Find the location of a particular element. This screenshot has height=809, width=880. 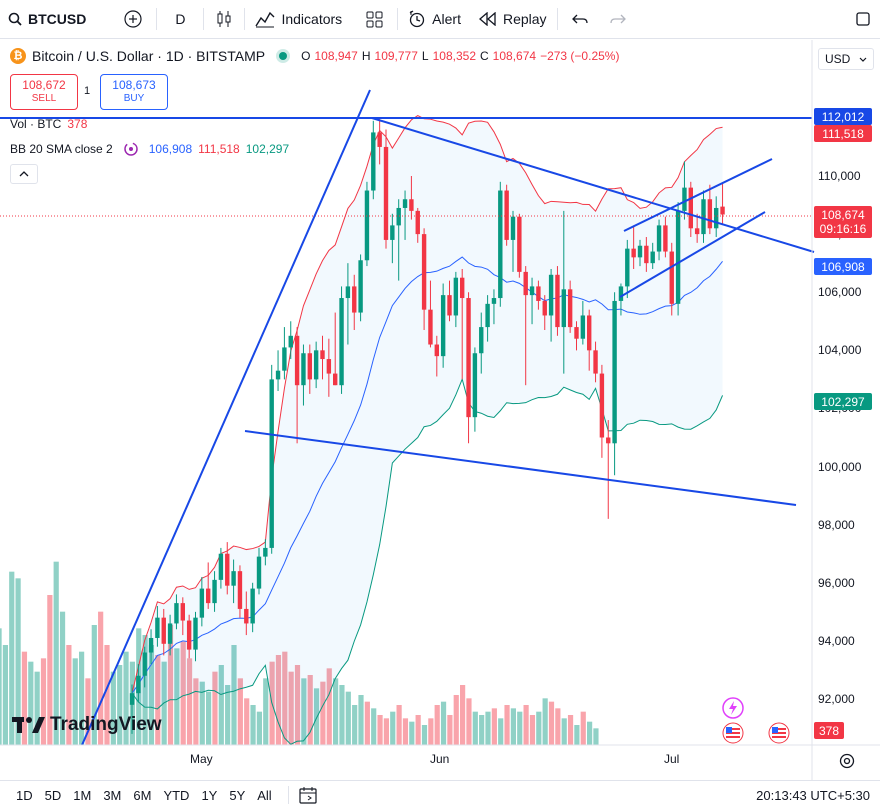

channel-upper-line is located at coordinates (698, 195).